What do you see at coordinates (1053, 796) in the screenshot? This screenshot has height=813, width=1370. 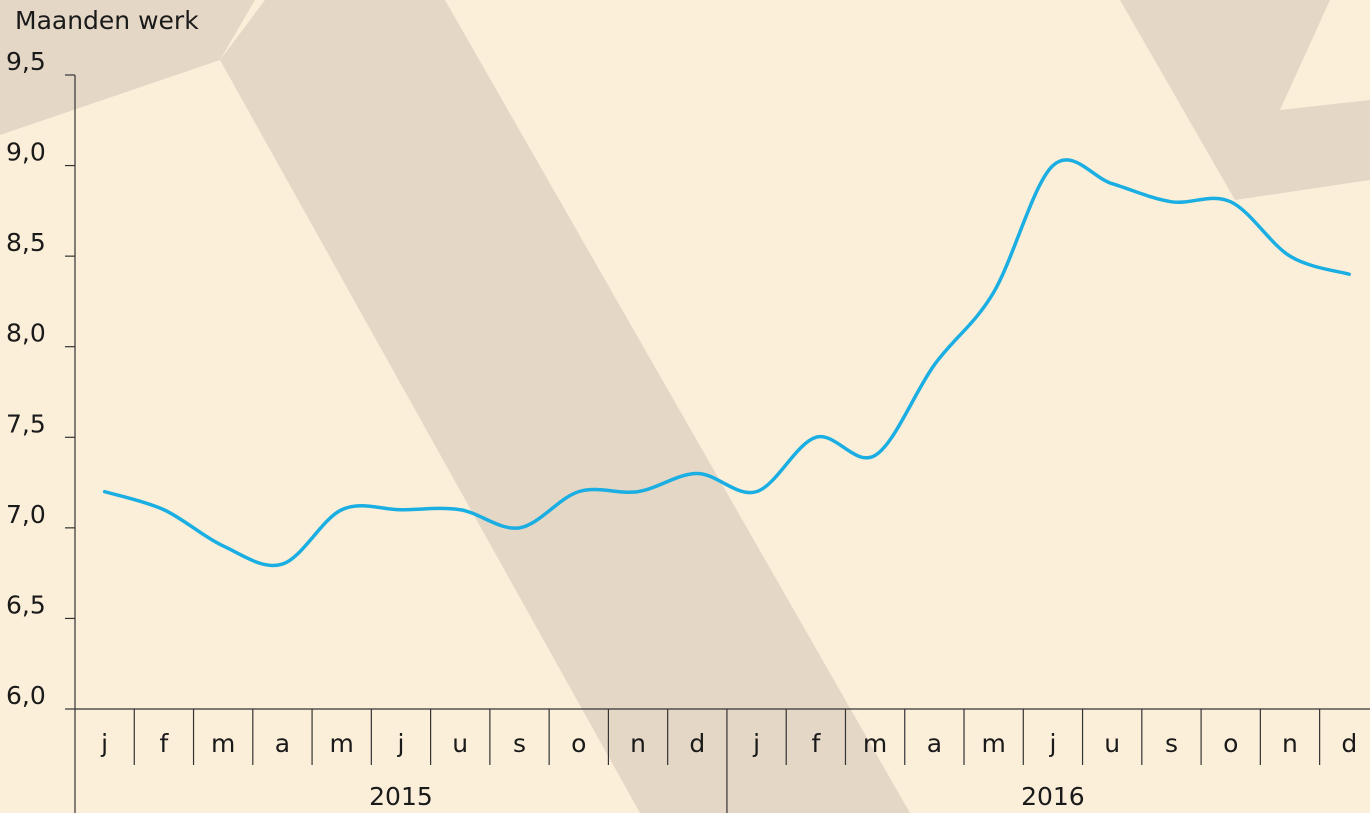 I see `year-label: 2016` at bounding box center [1053, 796].